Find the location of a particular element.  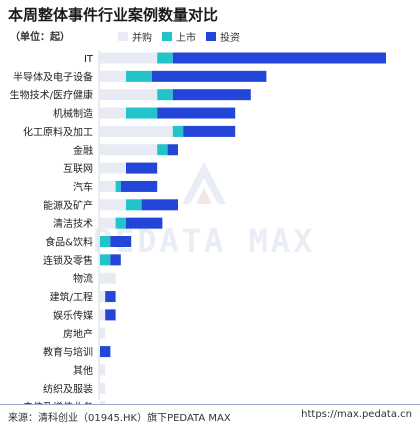

legend-label-ipo: 上市 is located at coordinates (186, 38).